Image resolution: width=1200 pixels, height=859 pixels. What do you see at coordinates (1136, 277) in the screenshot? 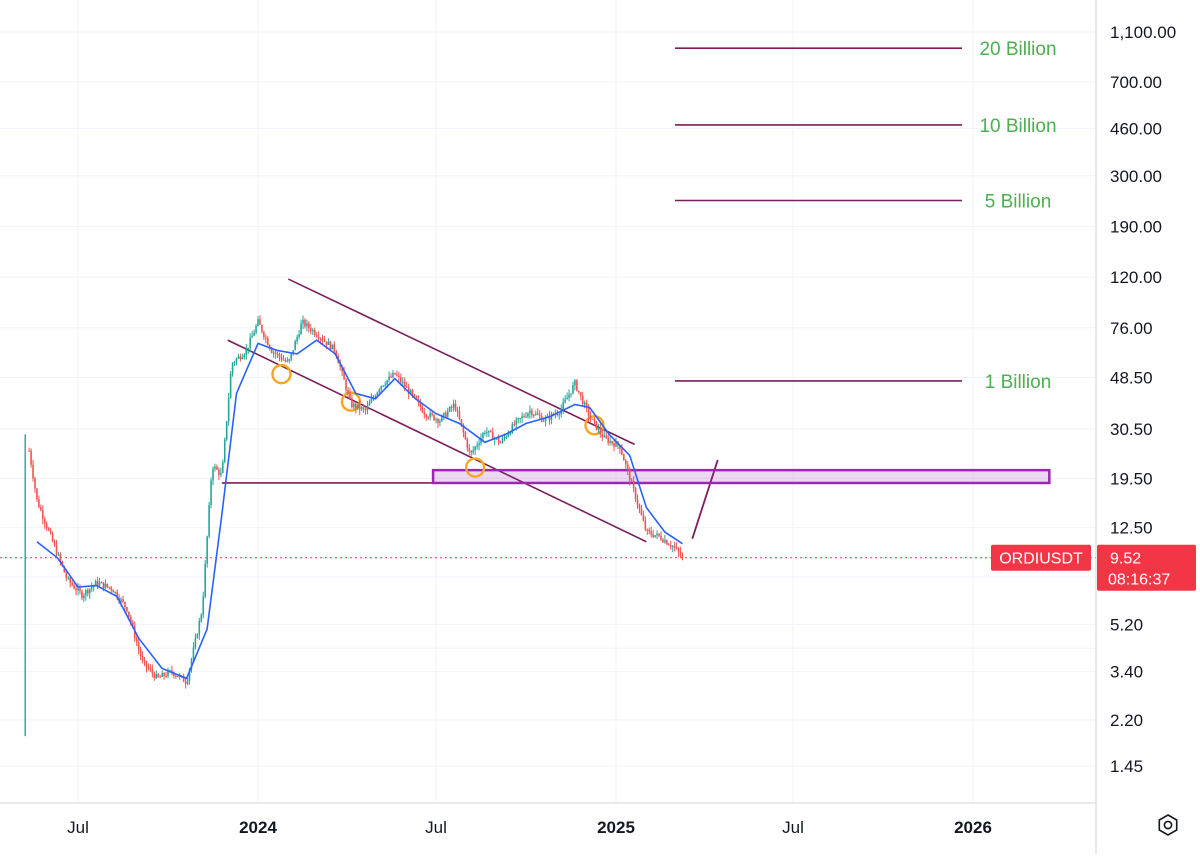
I see `price-tick-label: 120.00` at bounding box center [1136, 277].